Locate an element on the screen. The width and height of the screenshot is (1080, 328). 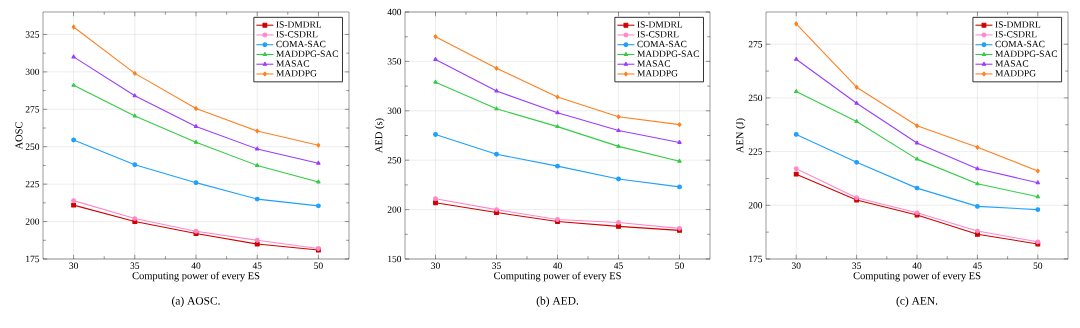
text: (b) AED. is located at coordinates (557, 301).